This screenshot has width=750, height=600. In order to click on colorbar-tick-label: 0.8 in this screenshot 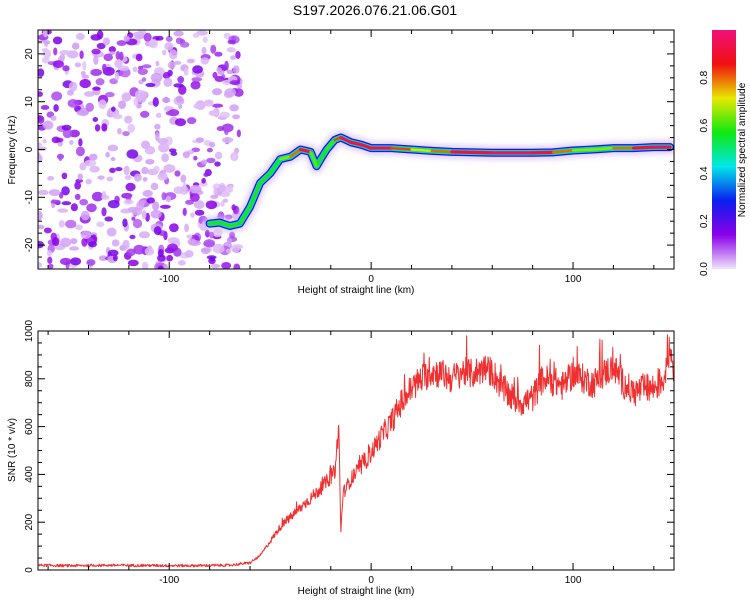, I will do `click(704, 77)`.